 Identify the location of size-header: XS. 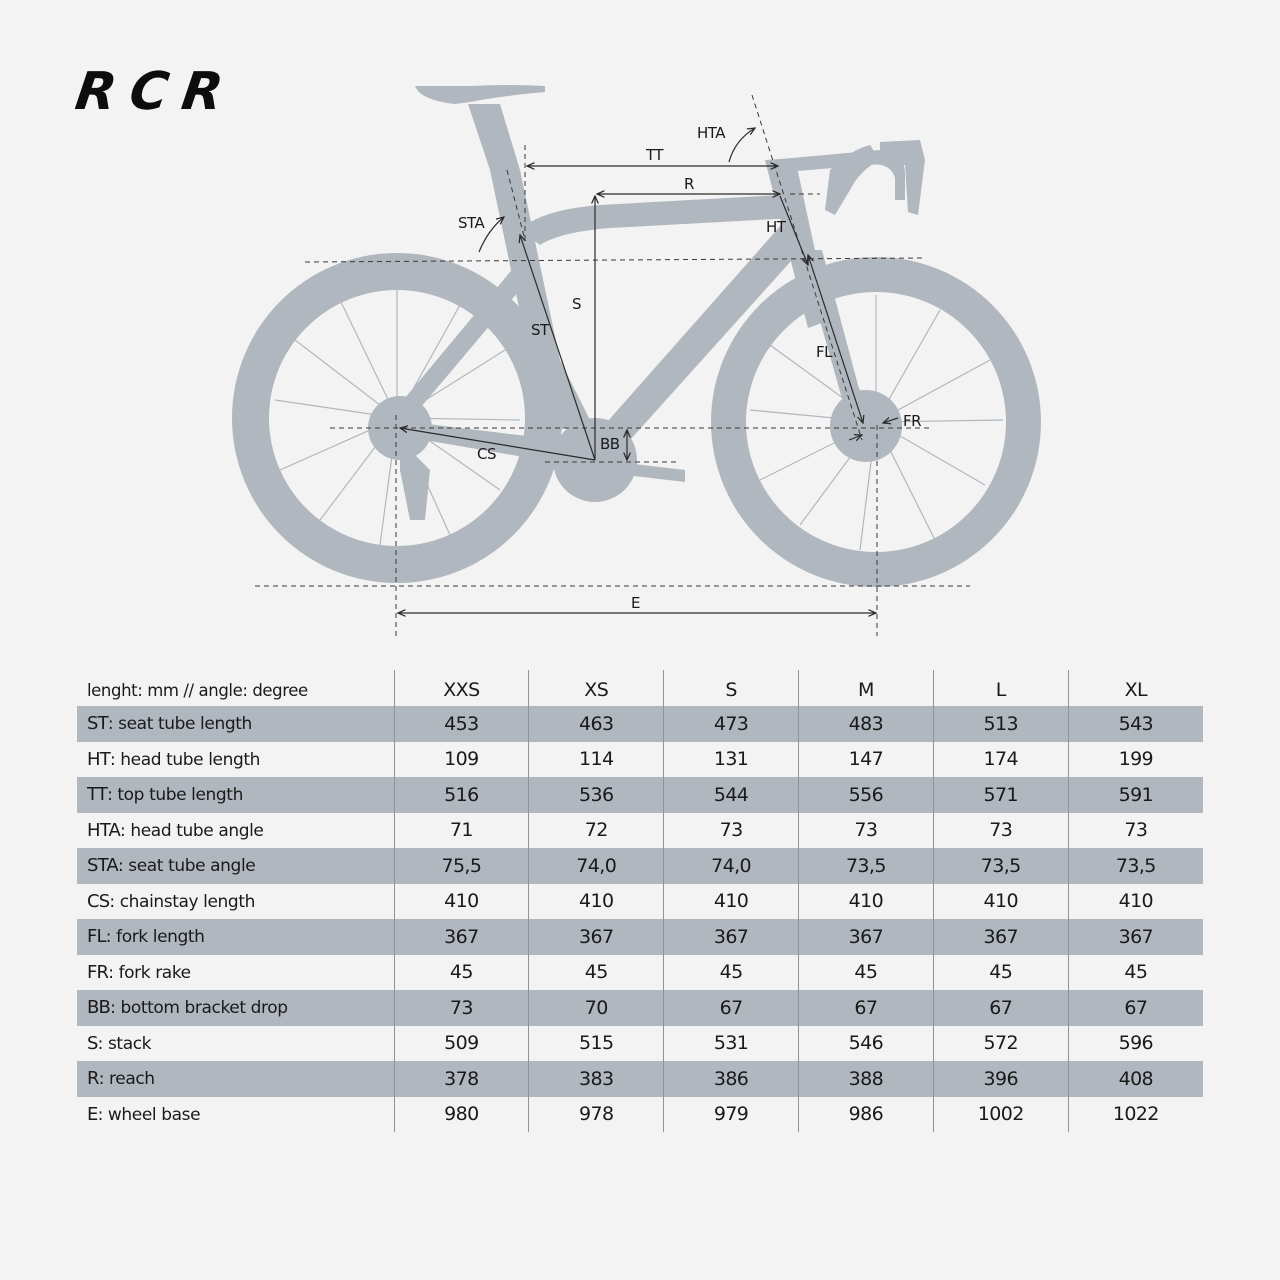
(596, 688).